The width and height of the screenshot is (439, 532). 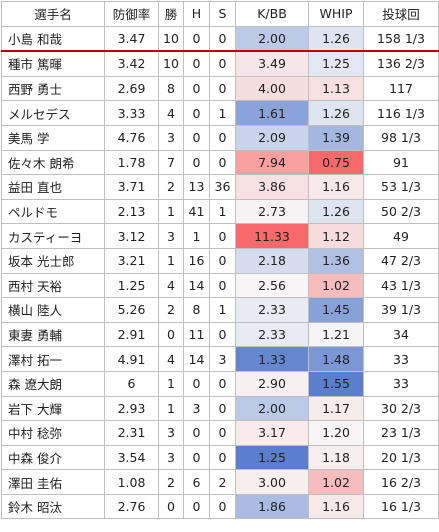 What do you see at coordinates (53, 14) in the screenshot?
I see `header-name: 選手名` at bounding box center [53, 14].